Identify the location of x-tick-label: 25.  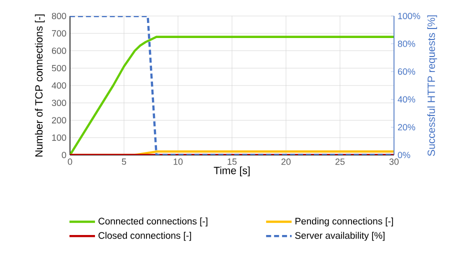
(340, 161).